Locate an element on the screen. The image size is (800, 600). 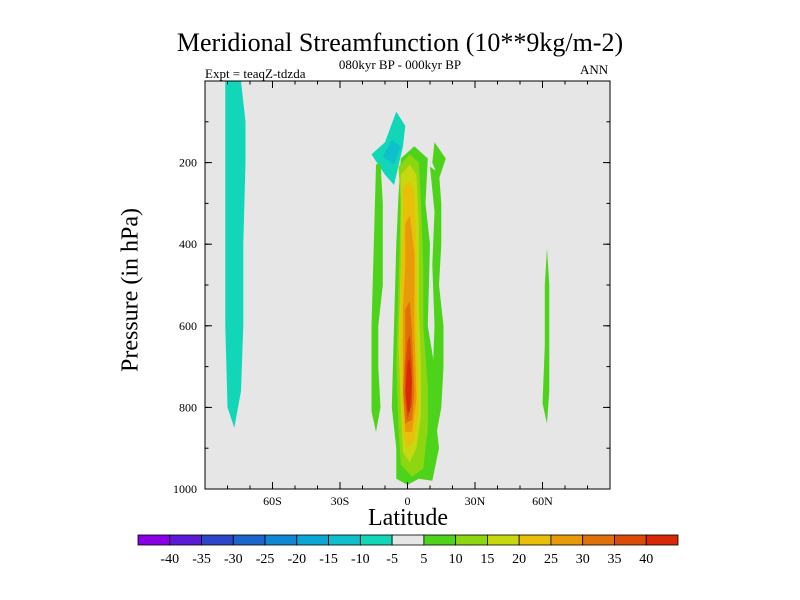
x-tick-label: 0 is located at coordinates (408, 501).